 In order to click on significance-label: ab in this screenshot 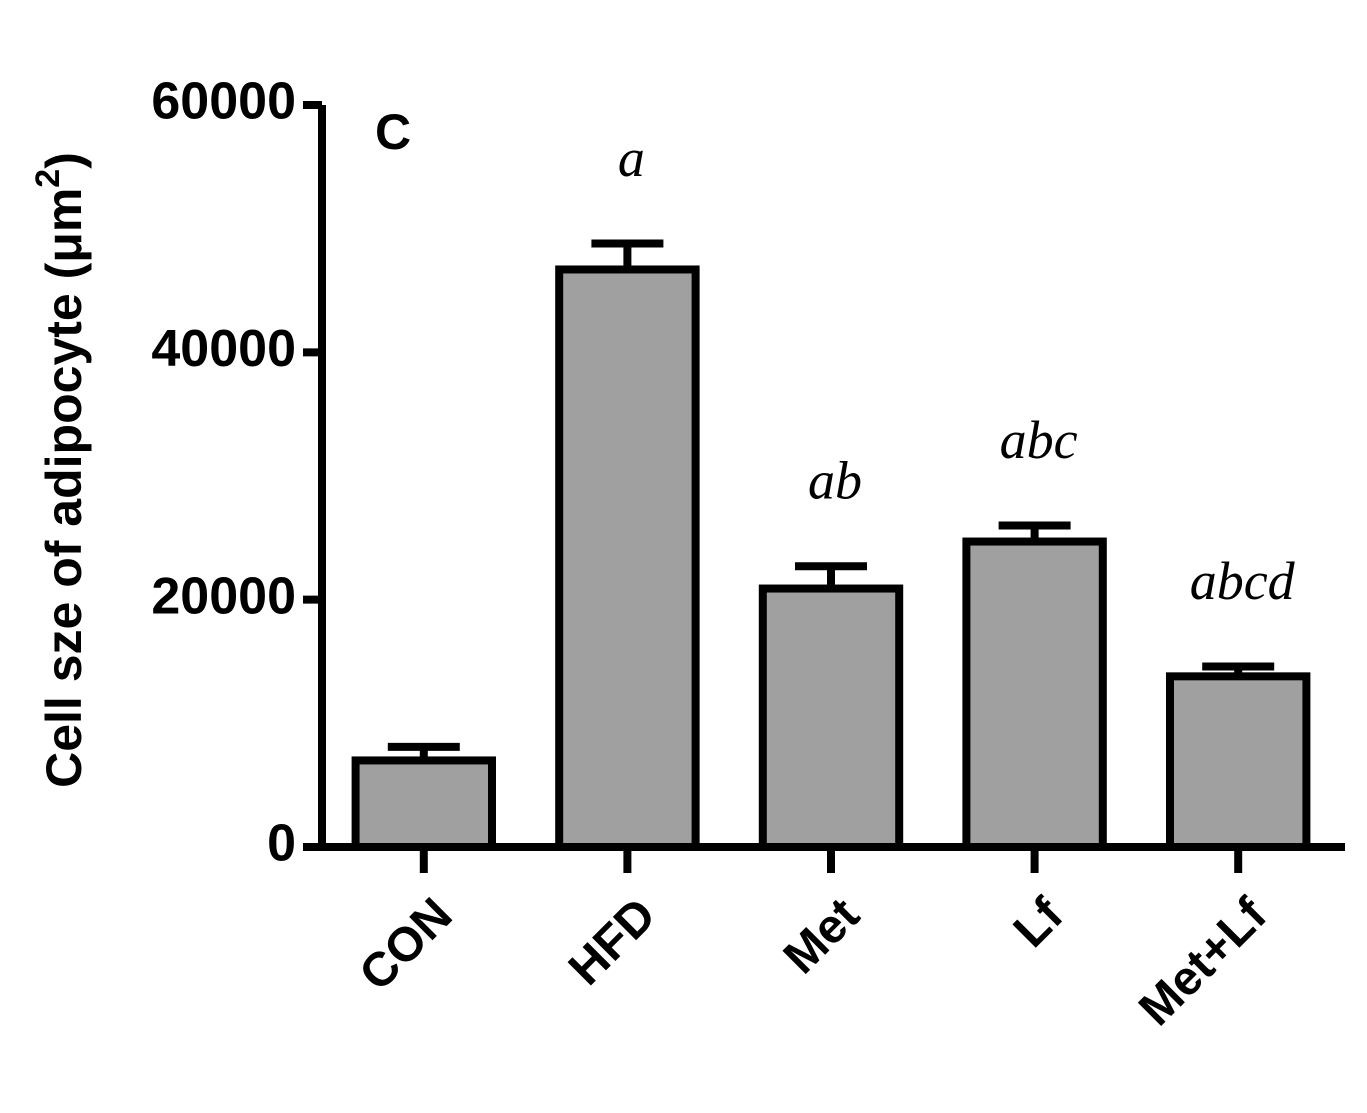, I will do `click(835, 481)`.